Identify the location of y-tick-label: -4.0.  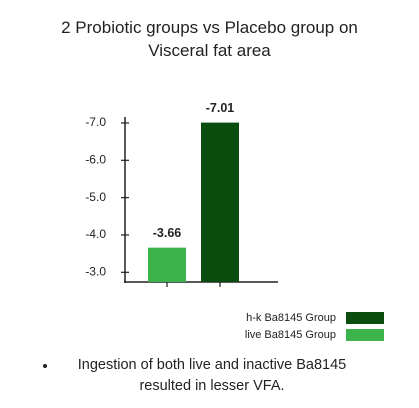
(95, 234).